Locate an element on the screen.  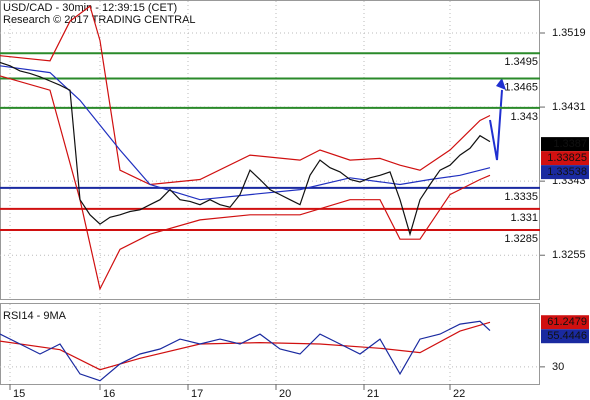
price-tag-label: 1.33825 is located at coordinates (567, 158).